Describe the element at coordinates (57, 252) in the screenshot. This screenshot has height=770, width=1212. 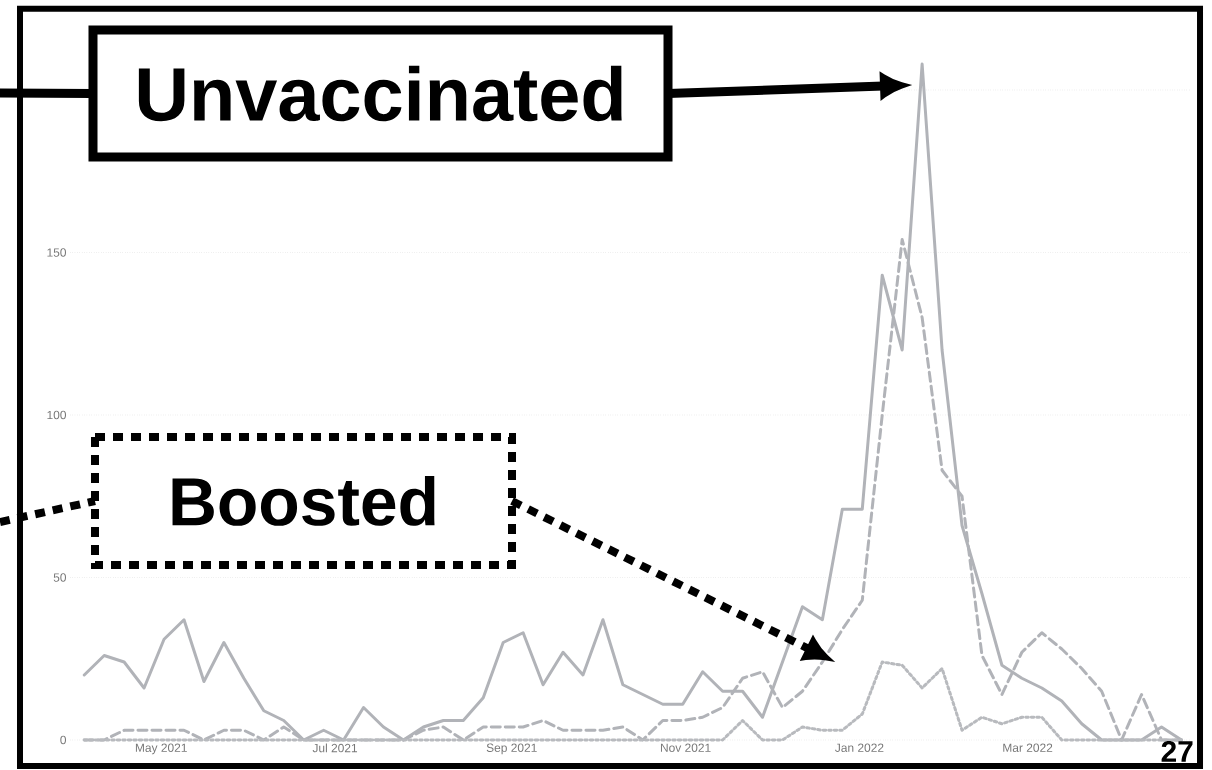
I see `y-tick-label: 150` at that location.